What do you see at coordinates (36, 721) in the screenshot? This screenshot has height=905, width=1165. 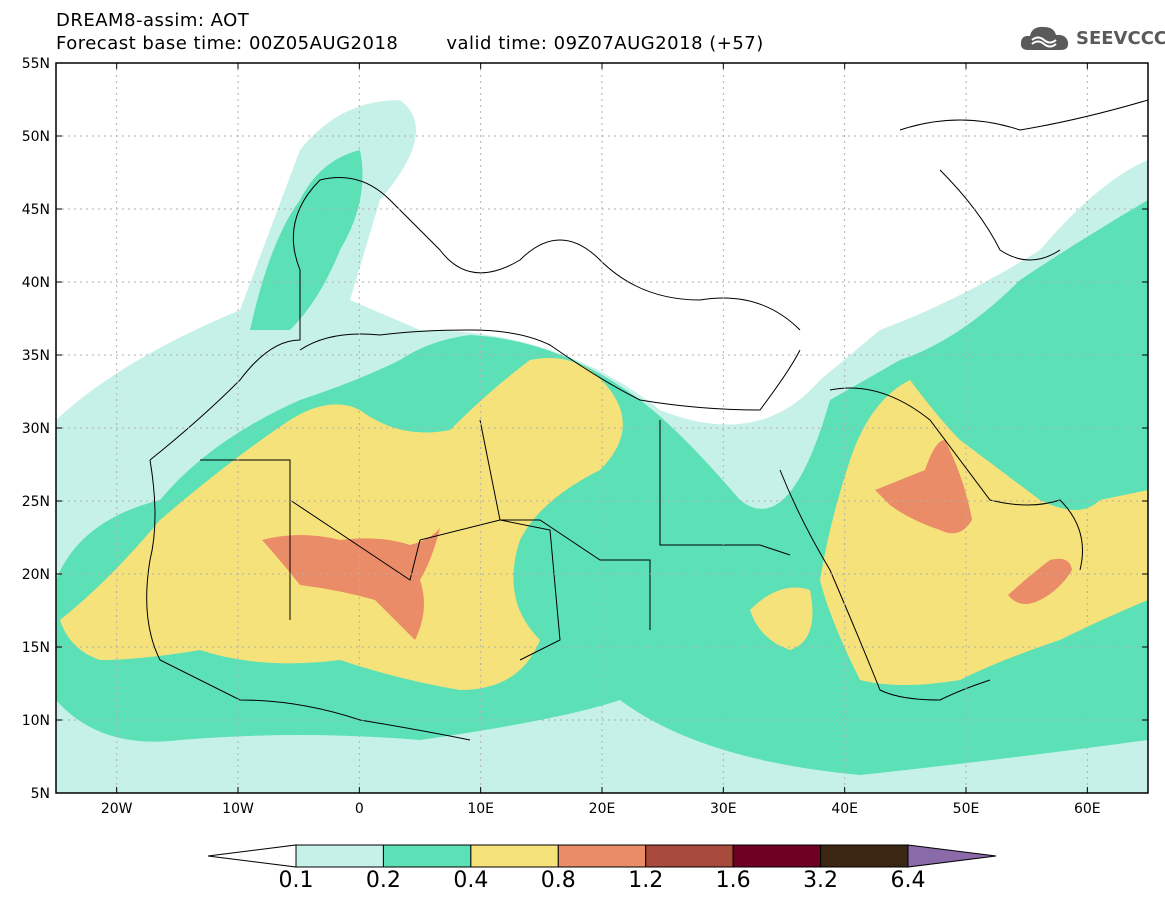 I see `lat-label: 10N` at bounding box center [36, 721].